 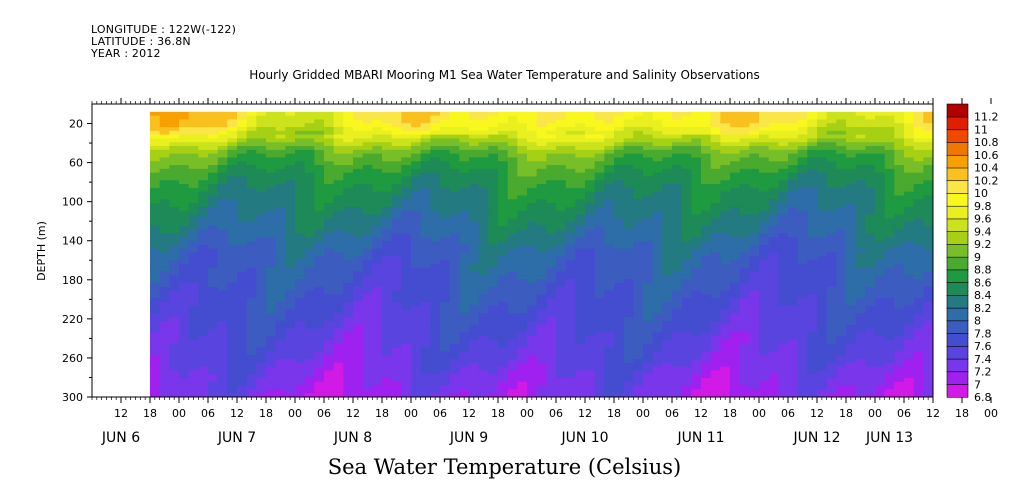 I want to click on longitude-label: LONGITUDE : 122W(-122), so click(x=164, y=29).